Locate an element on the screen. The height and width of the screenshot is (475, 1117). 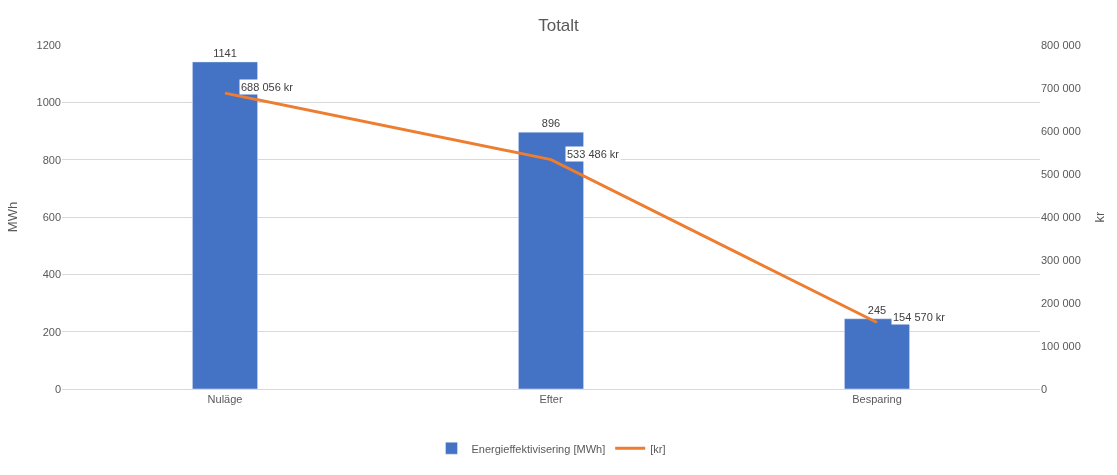
y2-tick-label: 0 is located at coordinates (1044, 388).